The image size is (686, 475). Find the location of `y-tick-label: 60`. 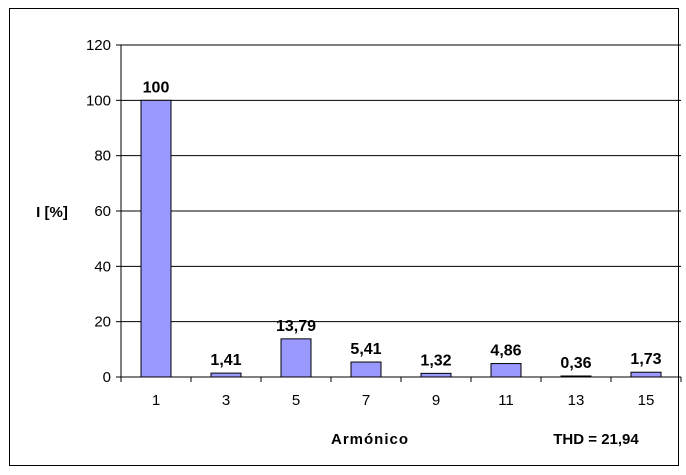

y-tick-label: 60 is located at coordinates (102, 211).